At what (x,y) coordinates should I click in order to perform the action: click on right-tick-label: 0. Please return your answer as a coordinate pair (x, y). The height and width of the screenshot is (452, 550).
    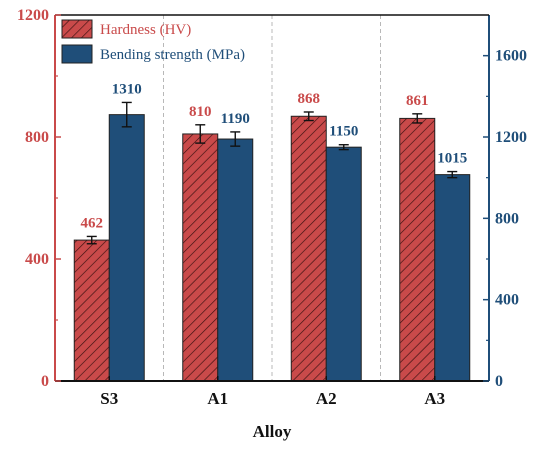
    Looking at the image, I should click on (499, 381).